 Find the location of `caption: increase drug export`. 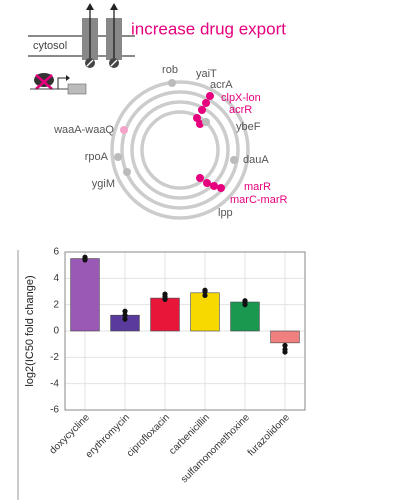

caption: increase drug export is located at coordinates (208, 28).